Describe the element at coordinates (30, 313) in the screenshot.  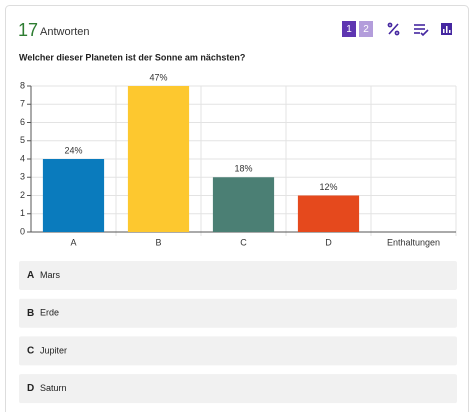
I see `option-letter: B` at that location.